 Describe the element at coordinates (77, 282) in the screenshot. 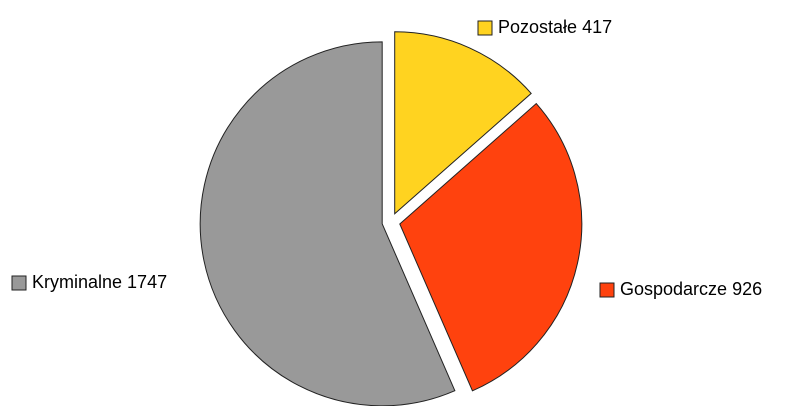

I see `slice-name: Kryminalne` at that location.